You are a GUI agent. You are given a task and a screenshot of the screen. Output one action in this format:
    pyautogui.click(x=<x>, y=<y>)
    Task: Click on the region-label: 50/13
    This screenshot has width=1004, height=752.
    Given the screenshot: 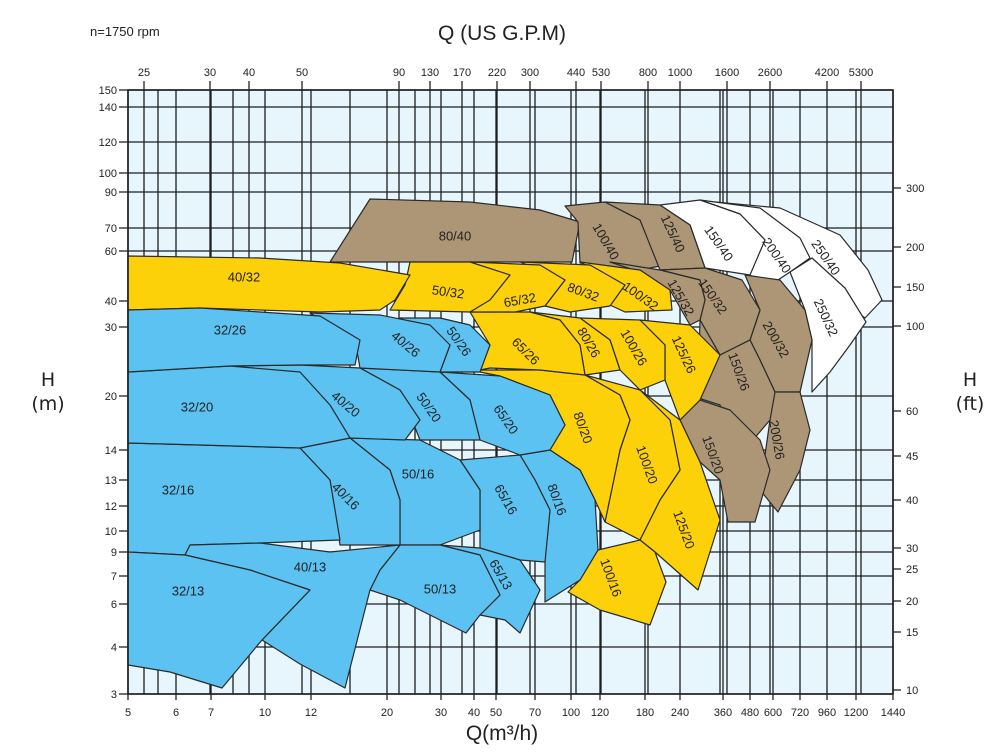 What is the action you would take?
    pyautogui.click(x=440, y=588)
    